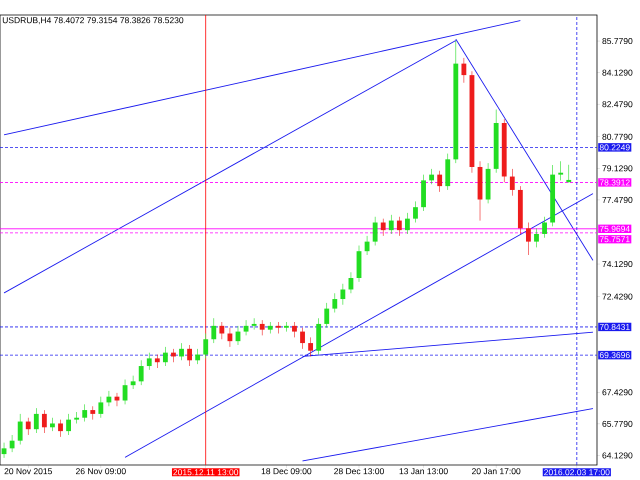  Describe the element at coordinates (615, 355) in the screenshot. I see `ref-line-label: 69.3696` at that location.